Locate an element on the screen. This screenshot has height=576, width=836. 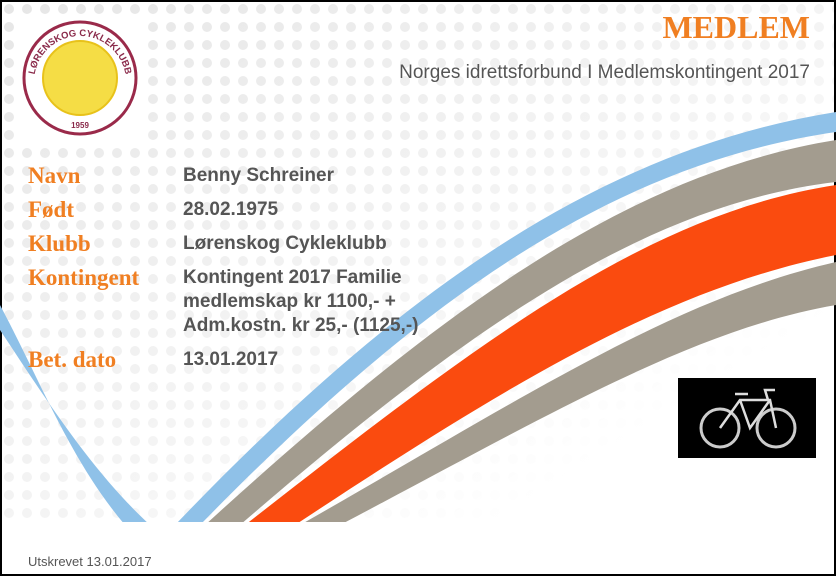
field-label: Bet. dato is located at coordinates (72, 359).